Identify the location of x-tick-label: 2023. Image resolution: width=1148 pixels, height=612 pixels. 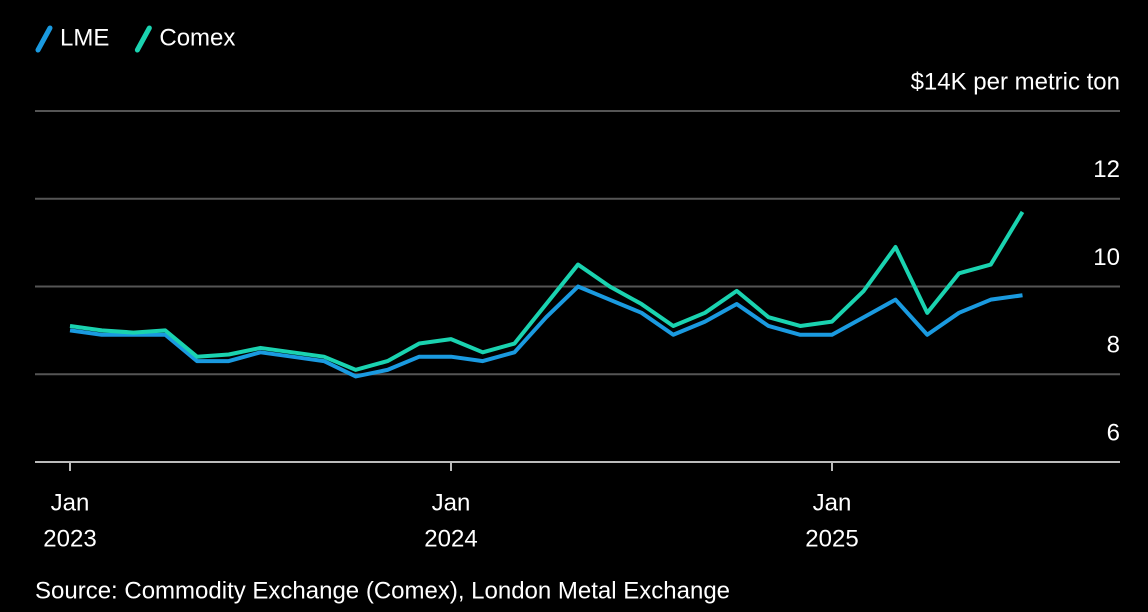
(69, 538).